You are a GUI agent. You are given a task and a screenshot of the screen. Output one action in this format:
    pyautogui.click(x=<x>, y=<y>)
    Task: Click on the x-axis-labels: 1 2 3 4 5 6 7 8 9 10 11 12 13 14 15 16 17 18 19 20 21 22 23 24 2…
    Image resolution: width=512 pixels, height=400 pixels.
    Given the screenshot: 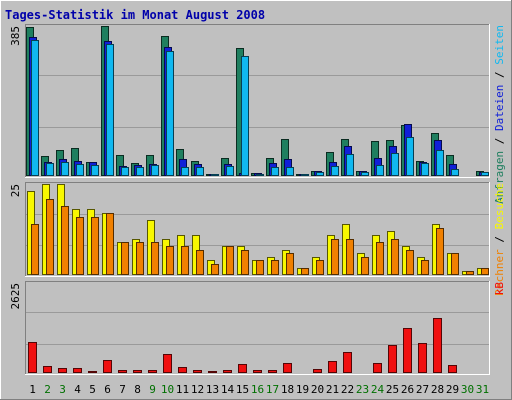 What is the action you would take?
    pyautogui.click(x=259, y=389)
    